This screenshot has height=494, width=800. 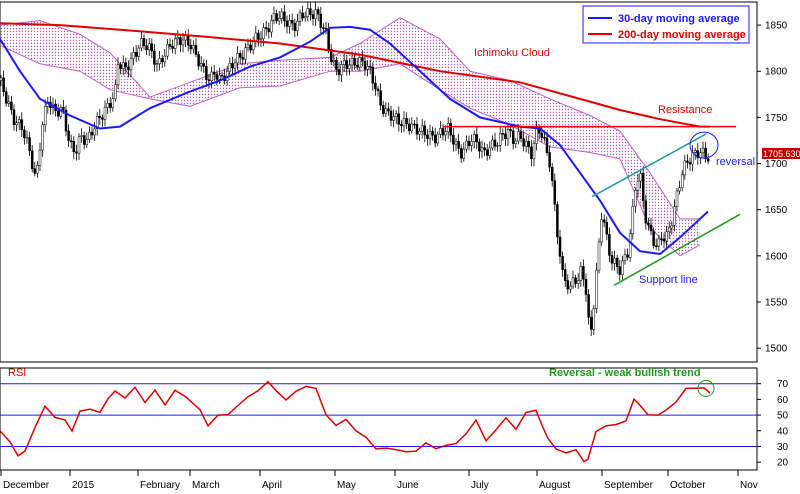 What do you see at coordinates (688, 485) in the screenshot?
I see `x-tick-label: October` at bounding box center [688, 485].